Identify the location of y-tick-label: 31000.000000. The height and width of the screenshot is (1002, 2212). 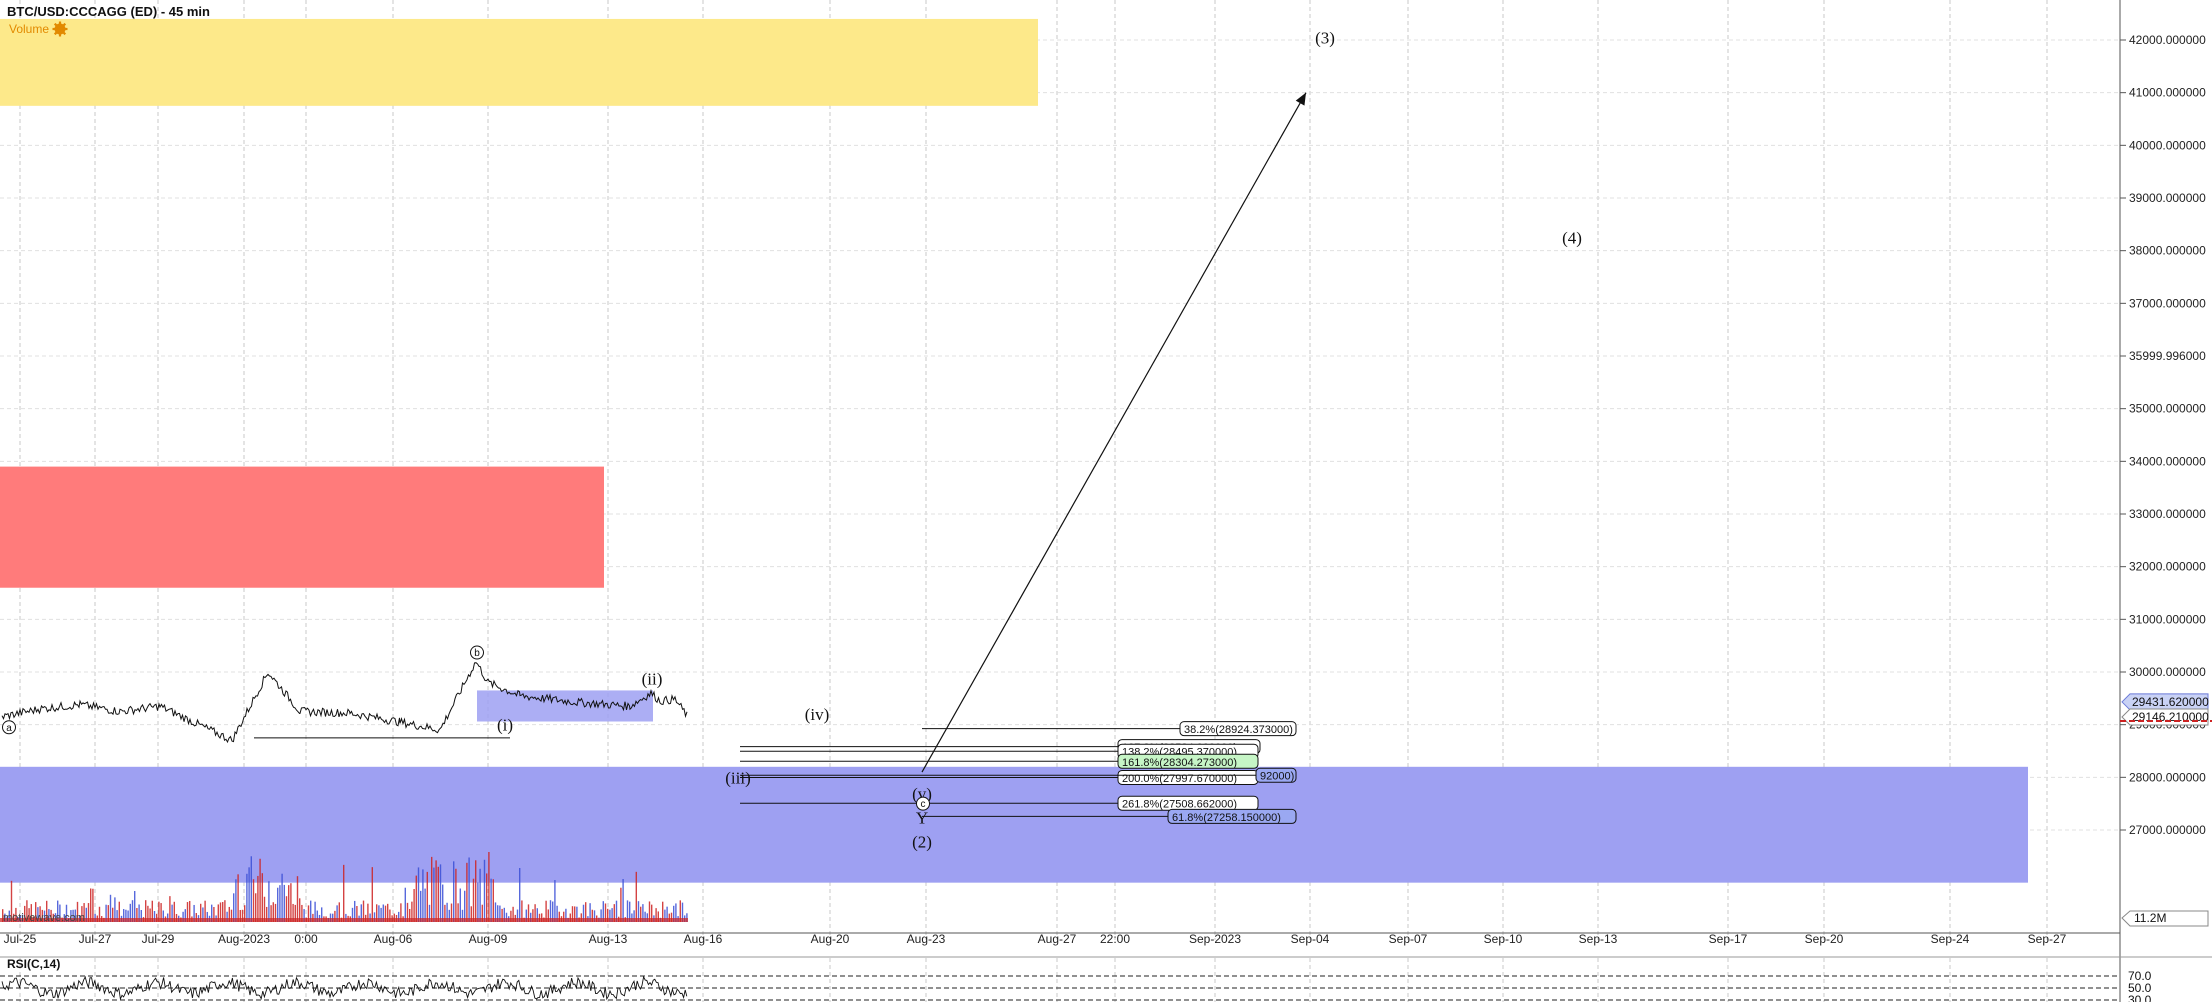
(2167, 619).